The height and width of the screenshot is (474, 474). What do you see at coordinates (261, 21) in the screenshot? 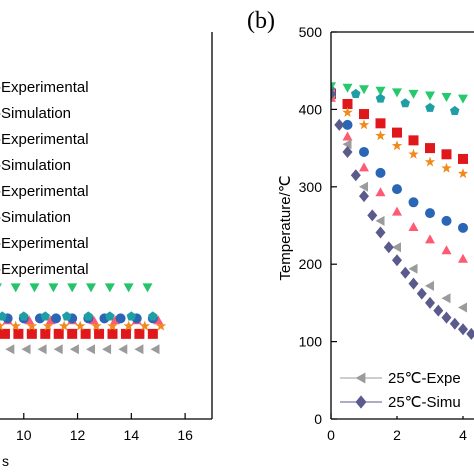
I see `panel-b-label: (b)` at bounding box center [261, 21].